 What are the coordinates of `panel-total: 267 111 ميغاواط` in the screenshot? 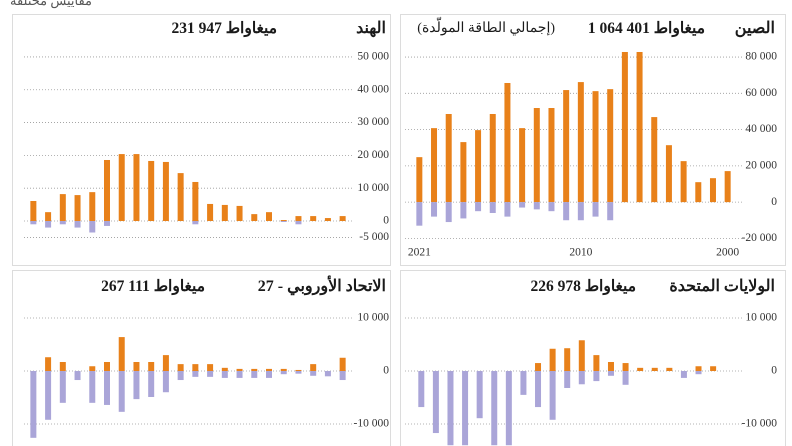 It's located at (153, 286).